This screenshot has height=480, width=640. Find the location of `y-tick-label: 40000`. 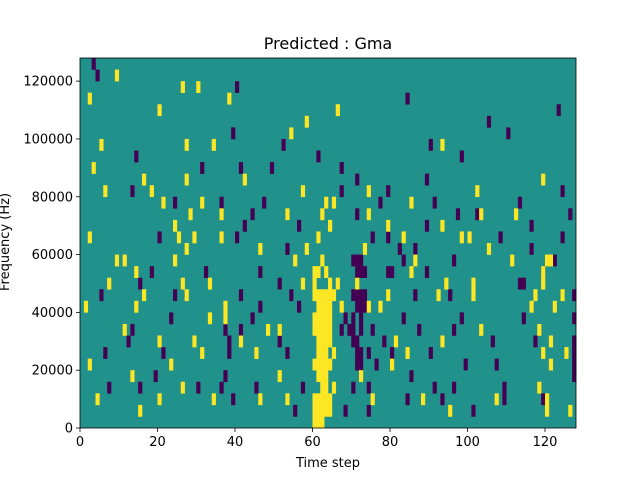

y-tick-label: 40000 is located at coordinates (52, 313).